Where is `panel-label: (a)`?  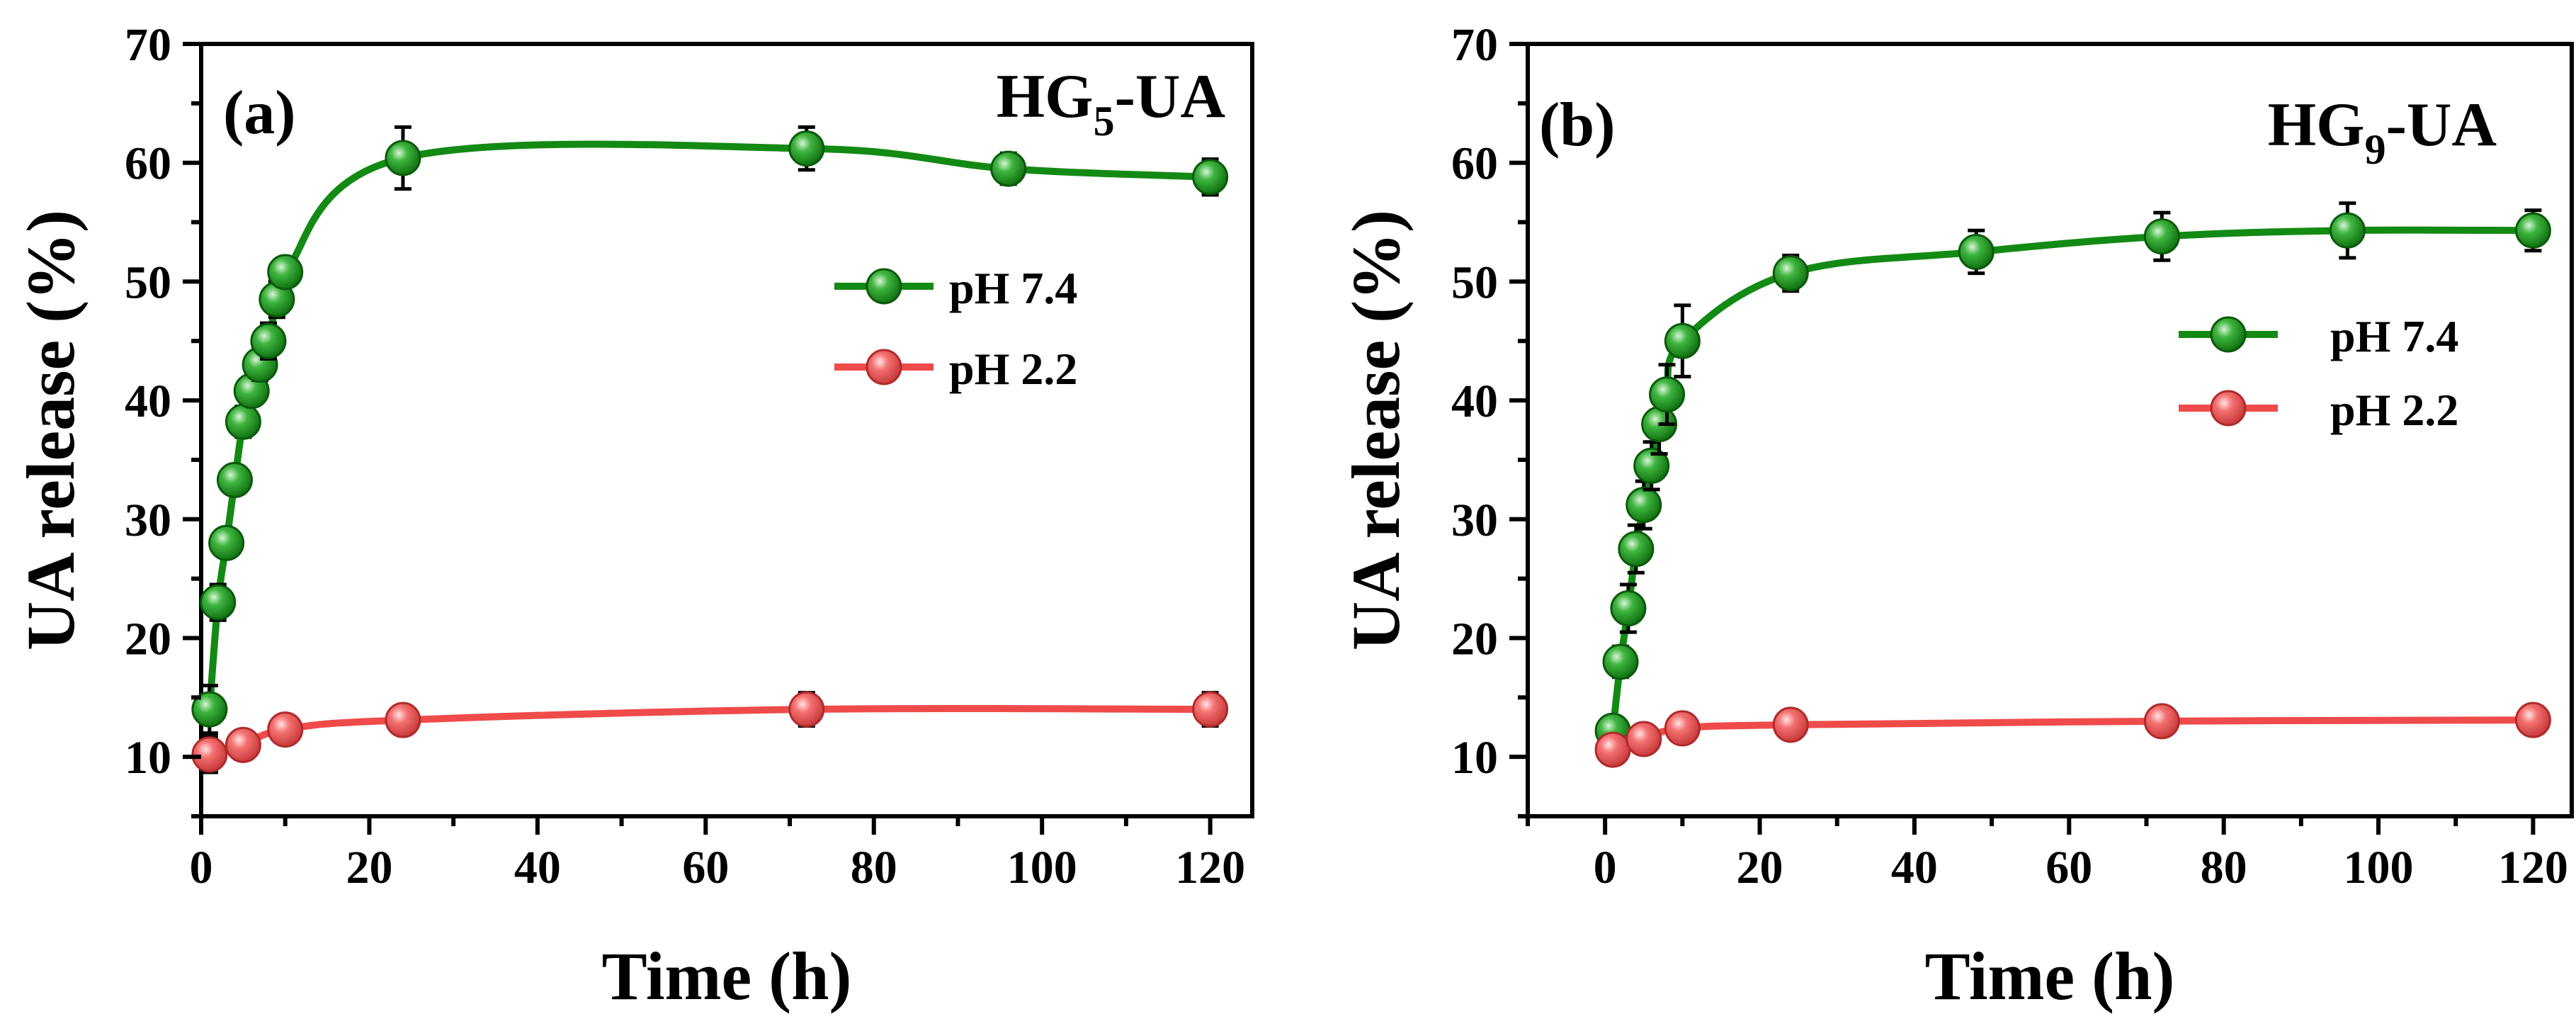 panel-label: (a) is located at coordinates (259, 113).